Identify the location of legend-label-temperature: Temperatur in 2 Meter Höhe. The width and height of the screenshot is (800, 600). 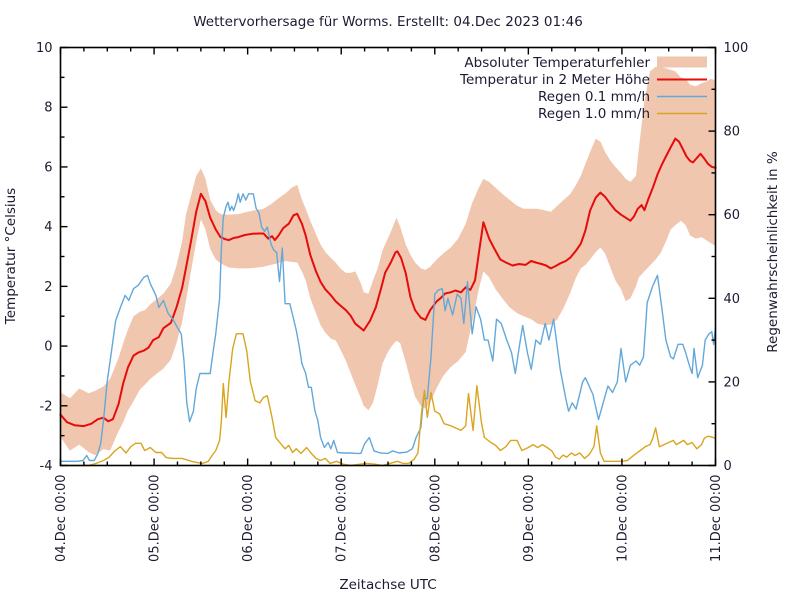
(554, 80).